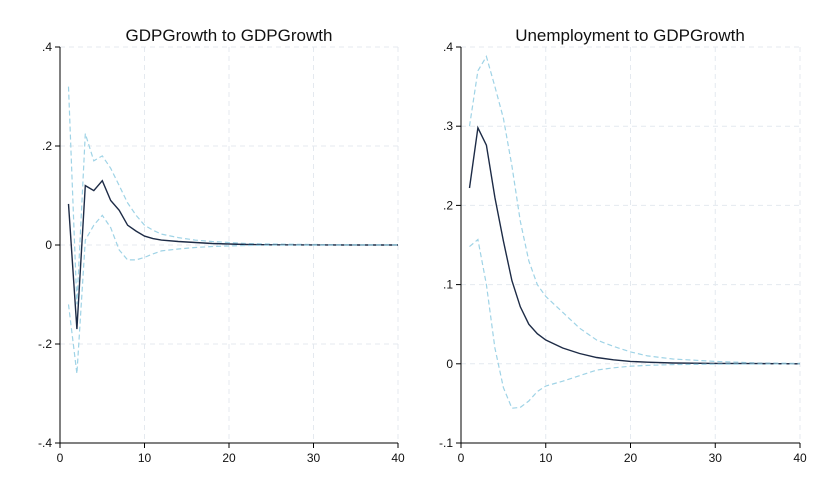 The height and width of the screenshot is (495, 825). I want to click on y-tick-label: -.1, so click(446, 443).